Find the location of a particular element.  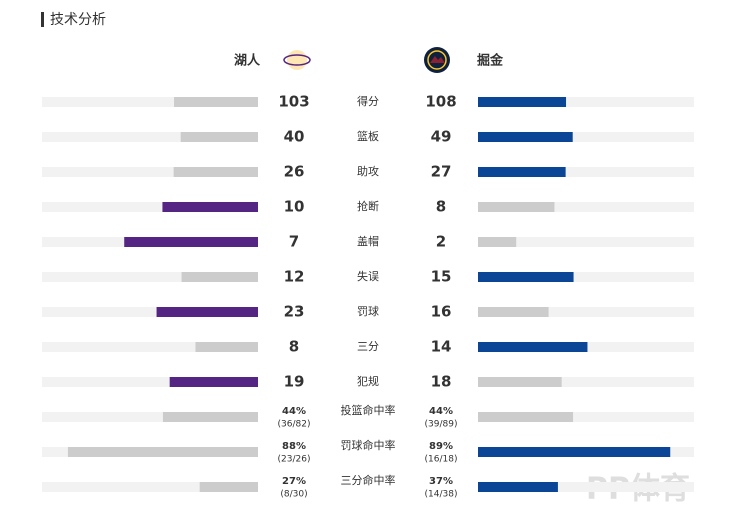

away-value: 18 is located at coordinates (441, 382).